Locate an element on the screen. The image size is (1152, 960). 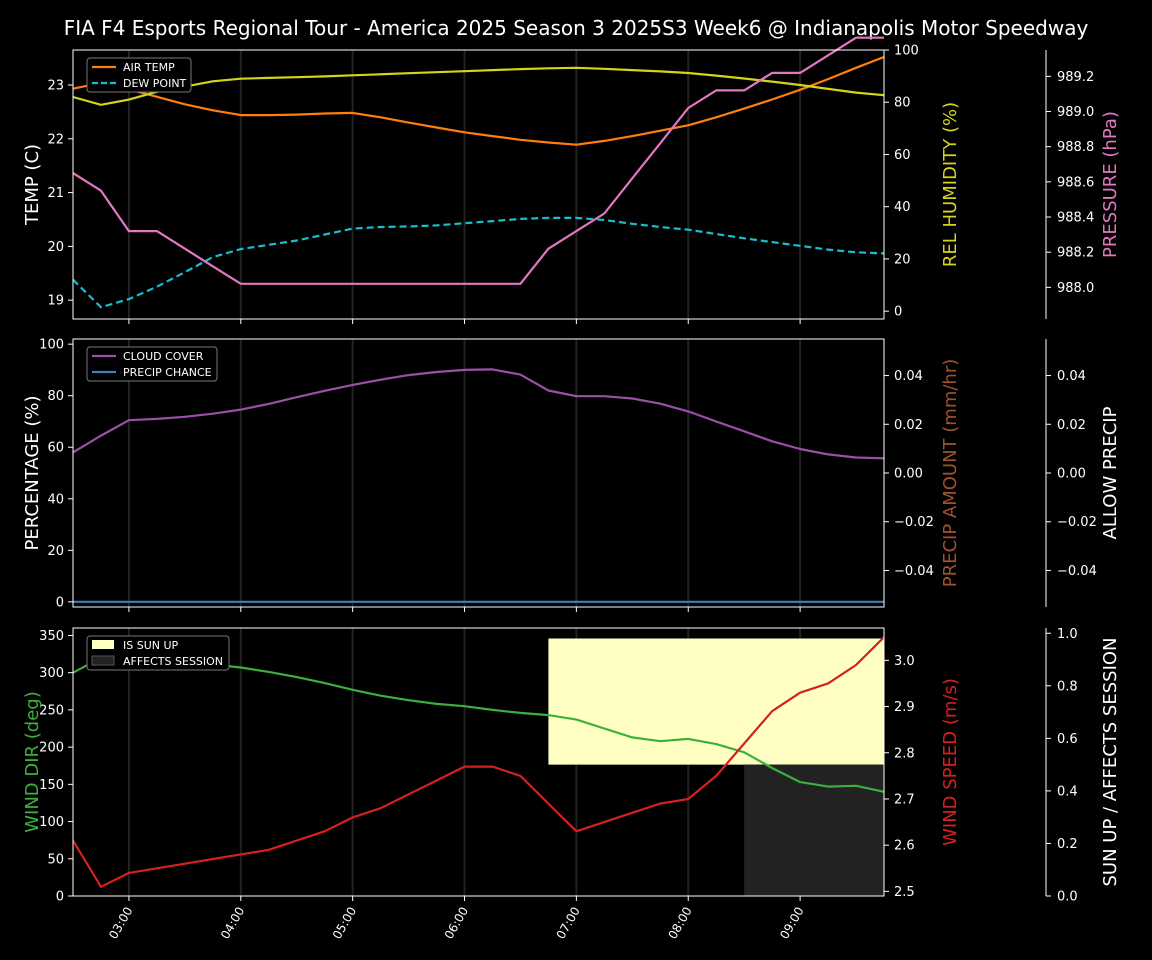
legend-label: AFFECTS SESSION is located at coordinates (173, 661).